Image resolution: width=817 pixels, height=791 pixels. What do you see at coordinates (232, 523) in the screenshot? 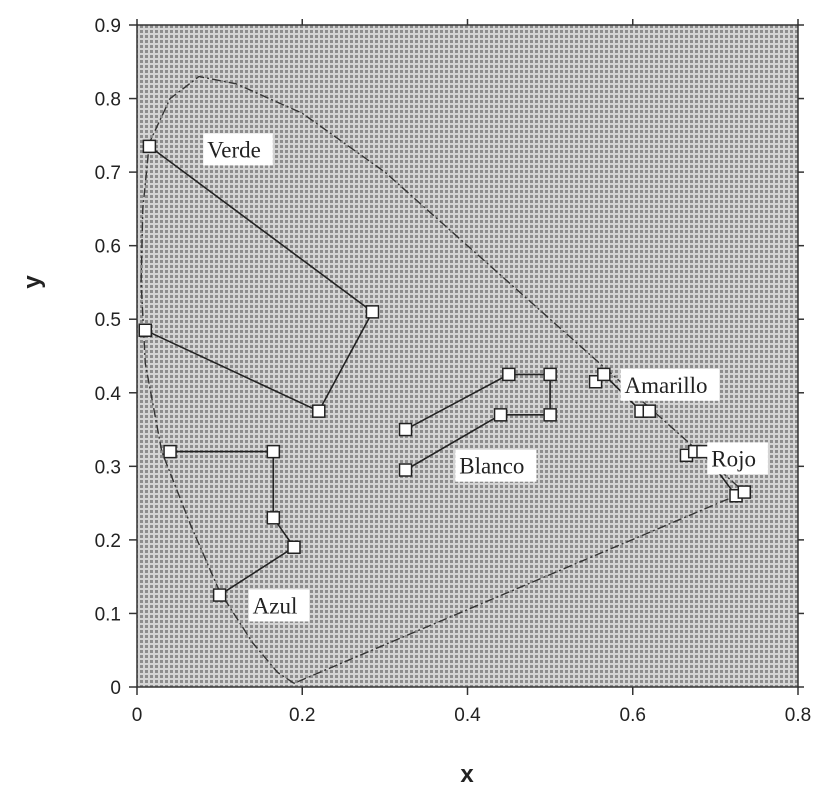
I see `series-azul` at bounding box center [232, 523].